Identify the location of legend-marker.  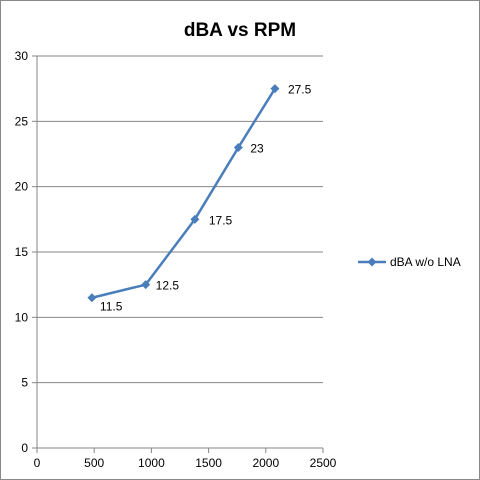
(372, 262).